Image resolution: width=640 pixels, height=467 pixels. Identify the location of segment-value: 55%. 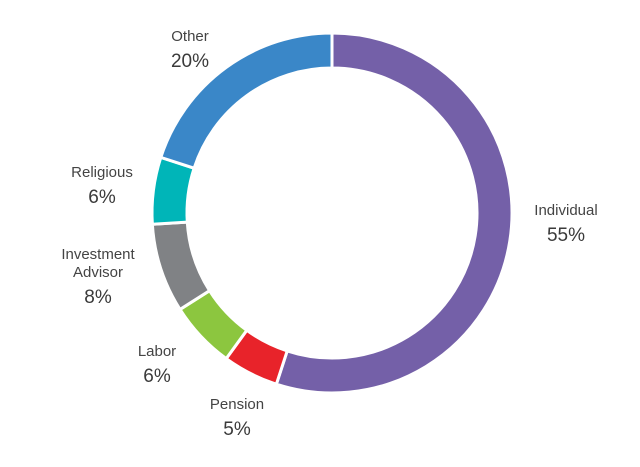
(566, 235).